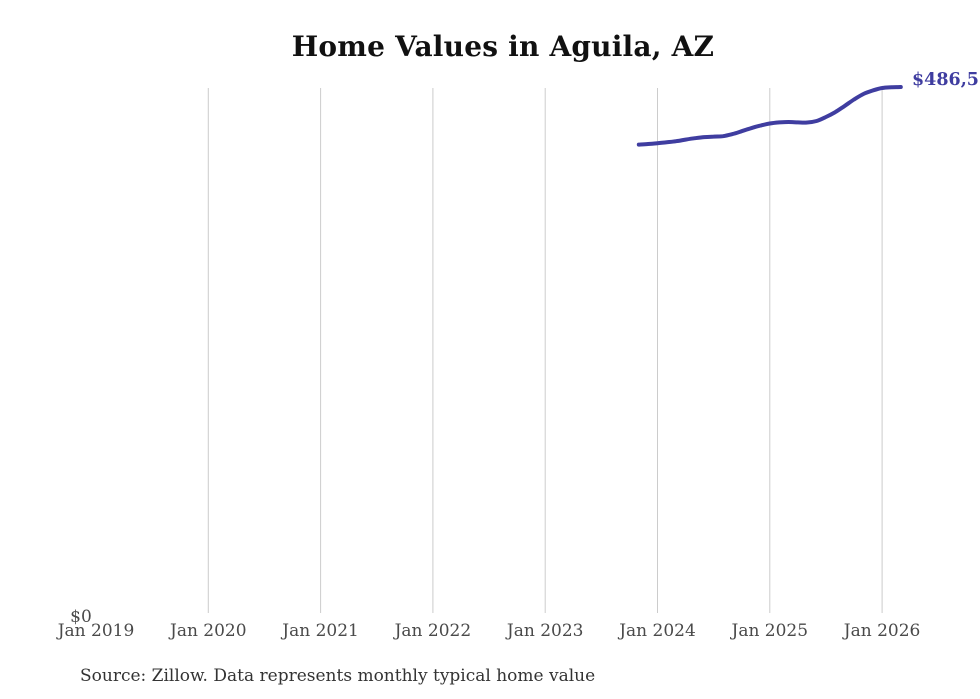  Describe the element at coordinates (320, 631) in the screenshot. I see `x-axis-tick-label: Jan 2021` at that location.